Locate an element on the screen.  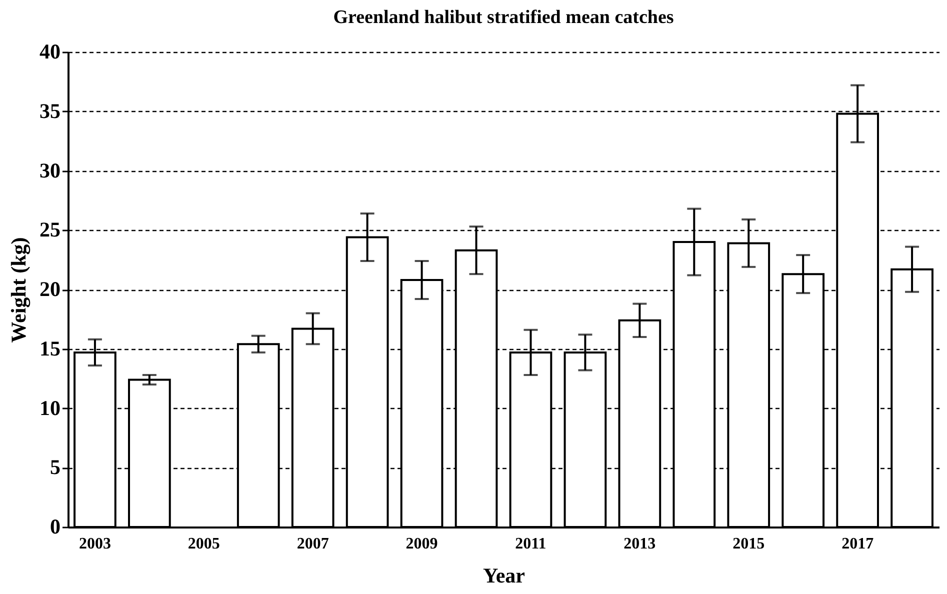
x-axis-title: Year is located at coordinates (504, 576).